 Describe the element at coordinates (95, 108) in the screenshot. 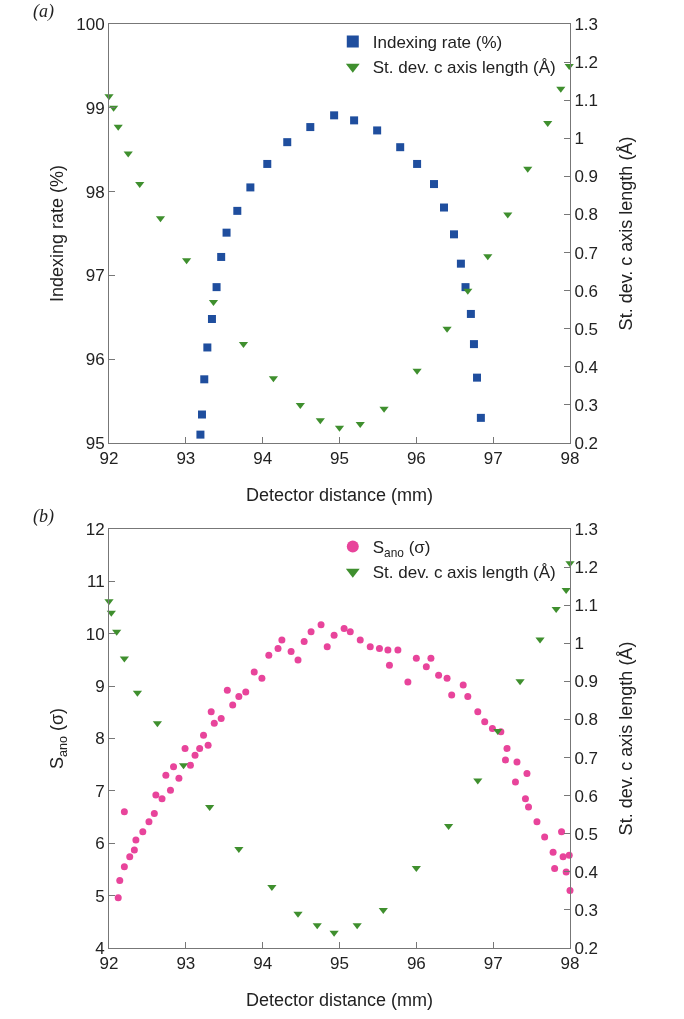

I see `y-tick-label: 99` at that location.